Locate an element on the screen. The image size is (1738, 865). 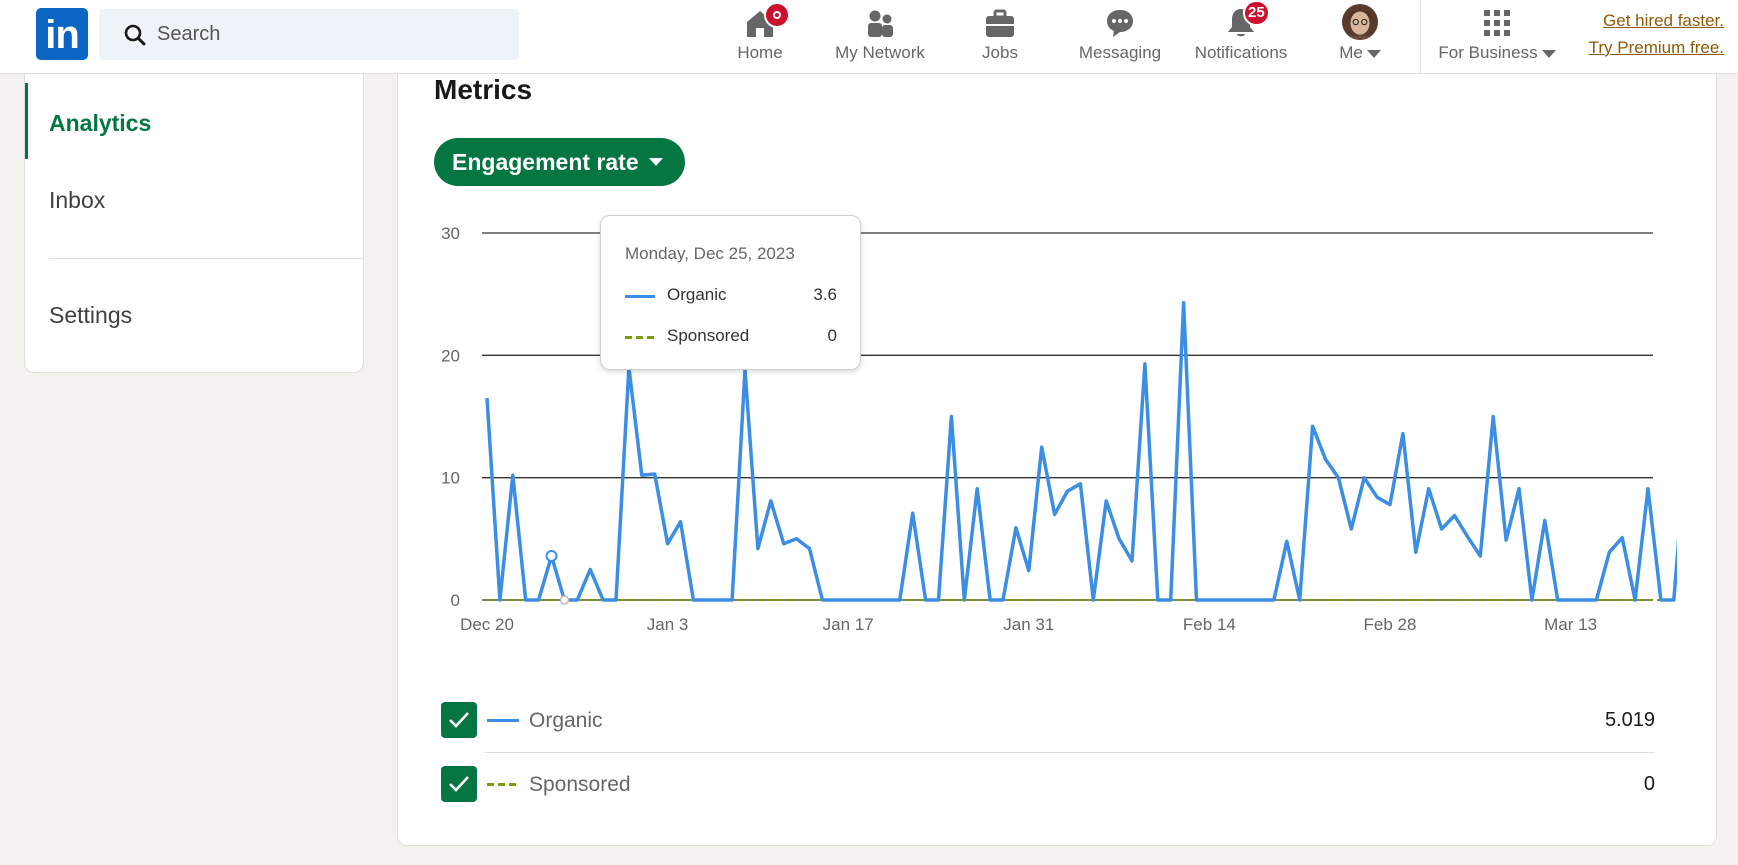
avatar is located at coordinates (1360, 22).